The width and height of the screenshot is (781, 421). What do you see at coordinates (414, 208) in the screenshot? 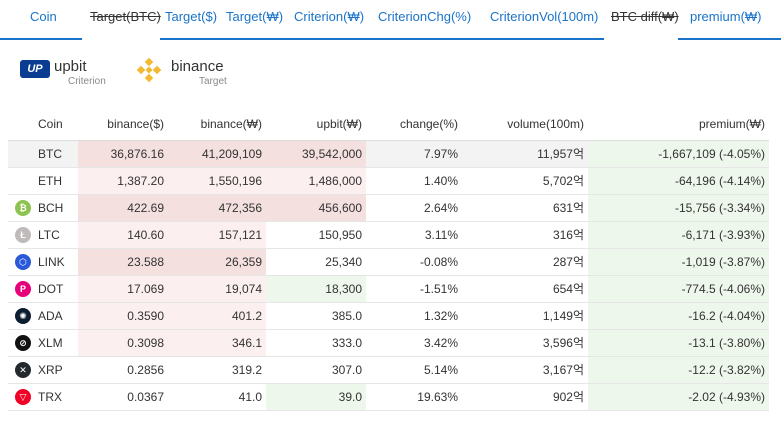
I see `change-percent: 2.64%` at bounding box center [414, 208].